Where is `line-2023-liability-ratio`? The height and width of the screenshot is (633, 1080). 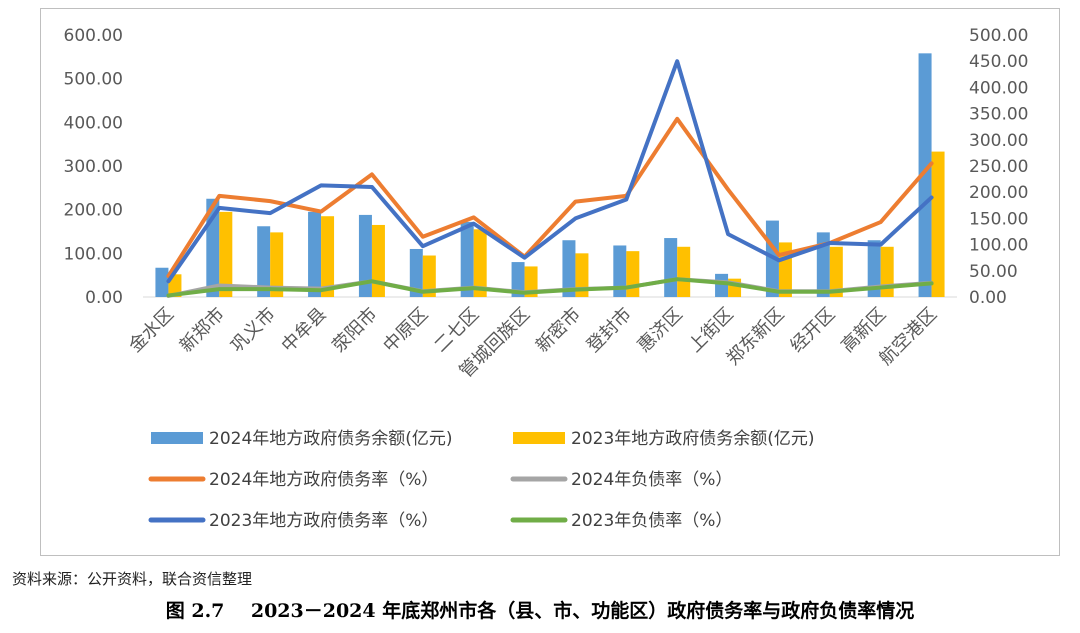
line-2023-liability-ratio is located at coordinates (550, 287).